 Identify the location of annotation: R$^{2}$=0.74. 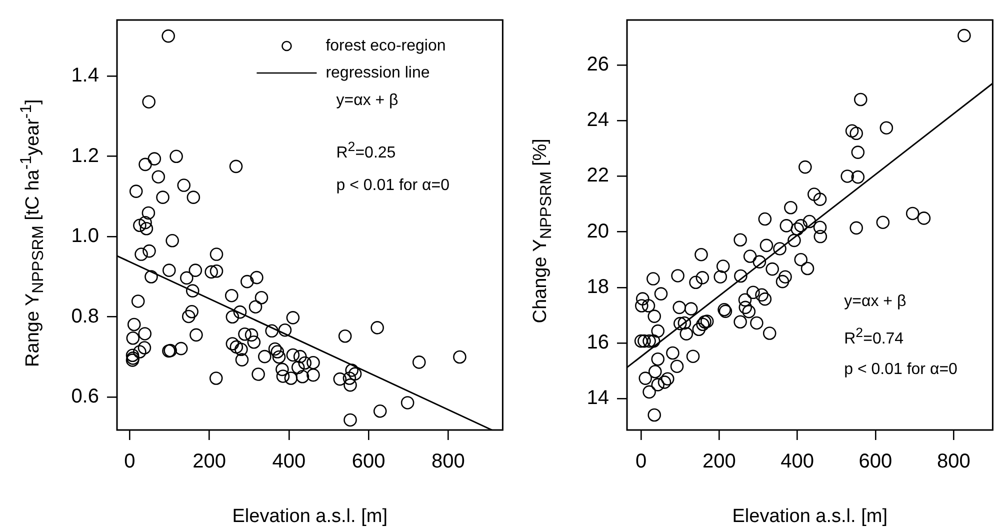
(874, 336).